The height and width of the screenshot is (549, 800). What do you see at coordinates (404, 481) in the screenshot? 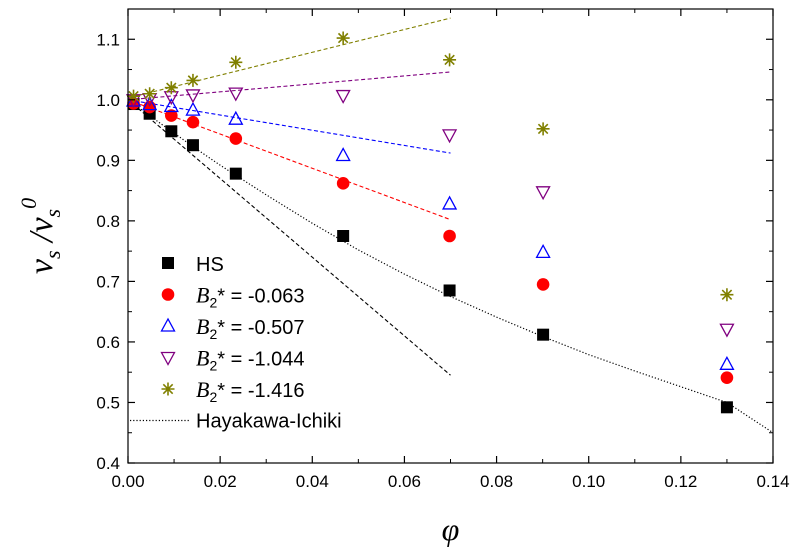
I see `x-tick-label: 0.06` at bounding box center [404, 481].